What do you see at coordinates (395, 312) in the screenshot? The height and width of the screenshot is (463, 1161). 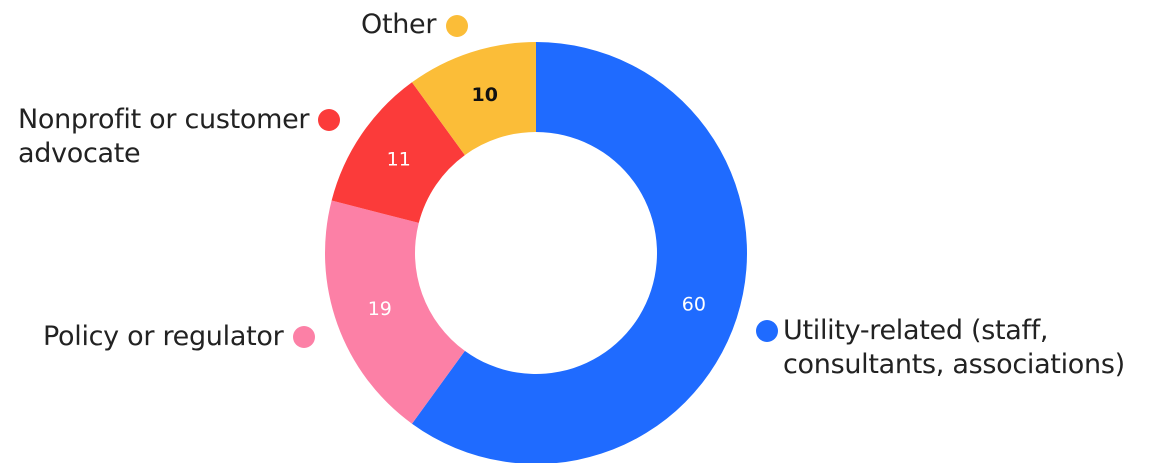 I see `slice-policy-or-regulator` at bounding box center [395, 312].